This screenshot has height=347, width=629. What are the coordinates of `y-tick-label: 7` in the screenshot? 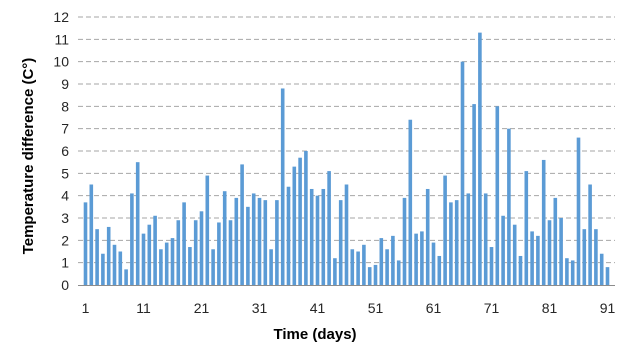 It's located at (65, 129).